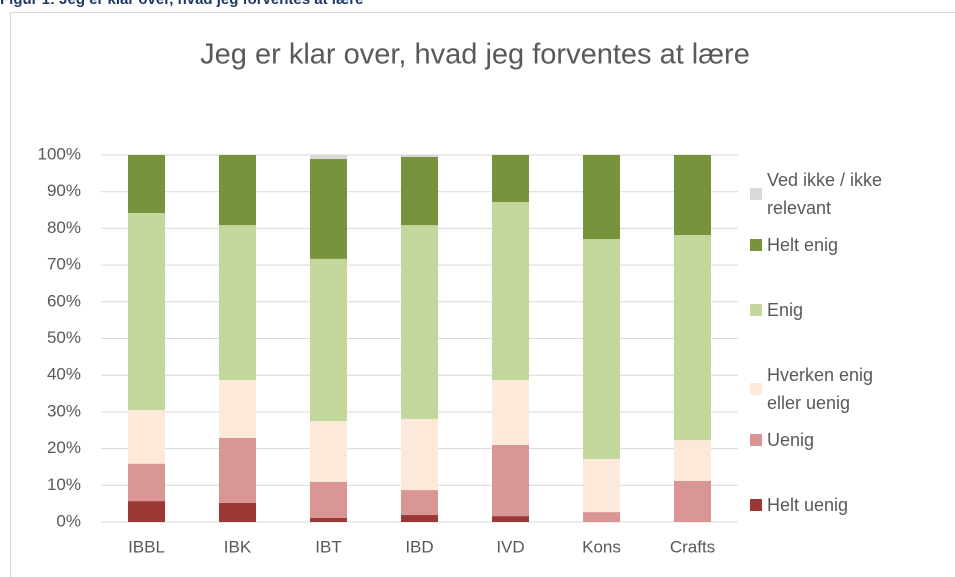 This screenshot has width=955, height=577. Describe the element at coordinates (601, 546) in the screenshot. I see `x-tick-label: Kons` at that location.